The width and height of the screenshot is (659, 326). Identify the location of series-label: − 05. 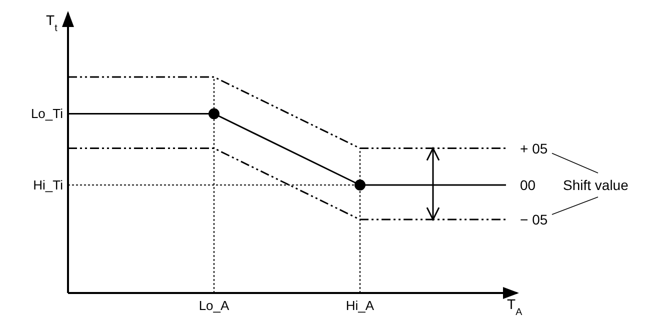
(534, 220).